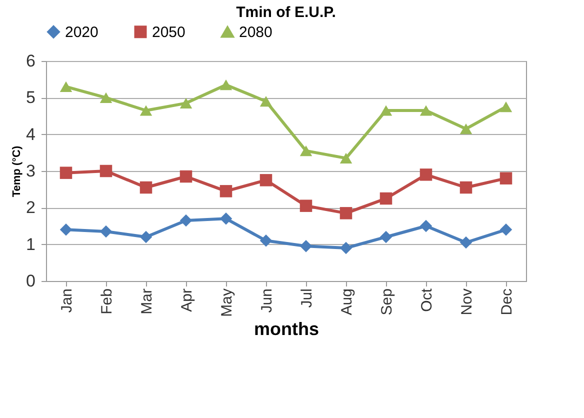  What do you see at coordinates (17, 172) in the screenshot?
I see `y-axis-title: Temp (°C)` at bounding box center [17, 172].